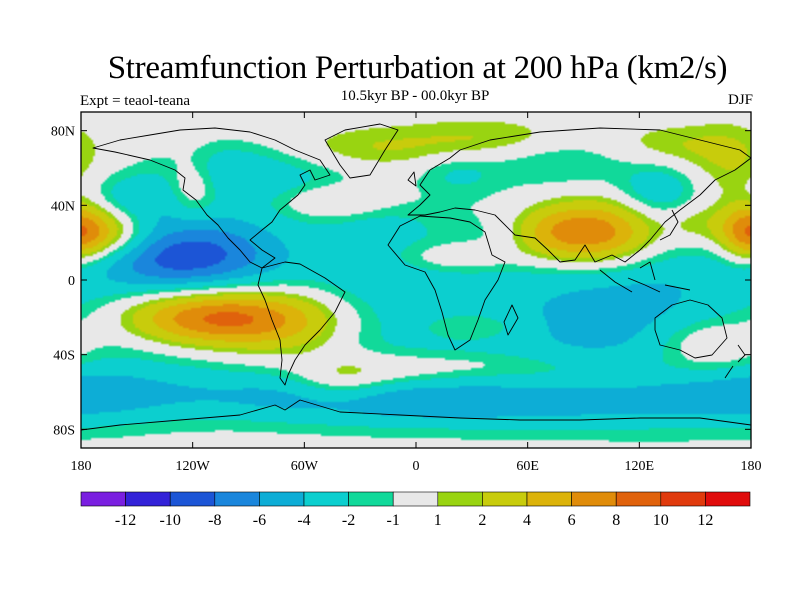  What do you see at coordinates (640, 466) in the screenshot?
I see `x-tick-label: 120E` at bounding box center [640, 466].